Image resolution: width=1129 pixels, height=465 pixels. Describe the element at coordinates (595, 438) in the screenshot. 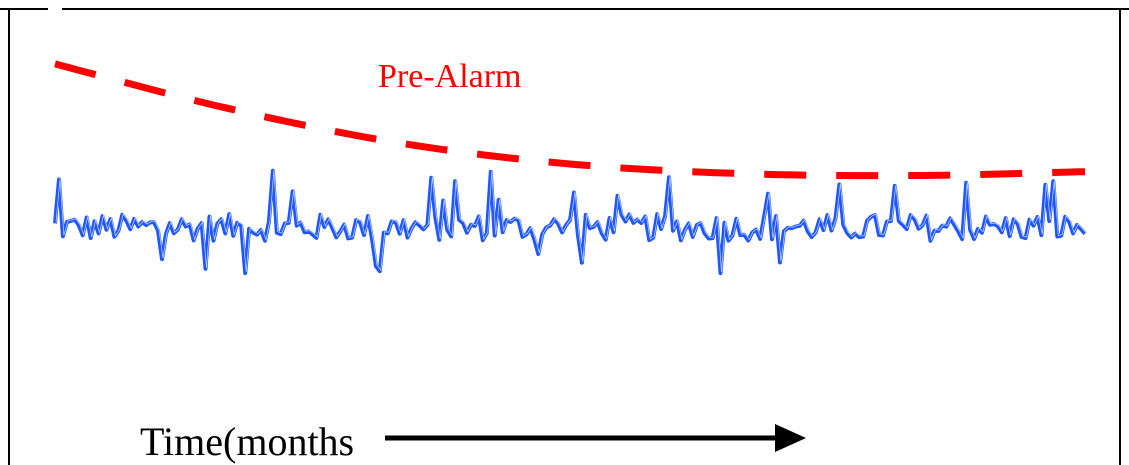

I see `time-arrow` at that location.